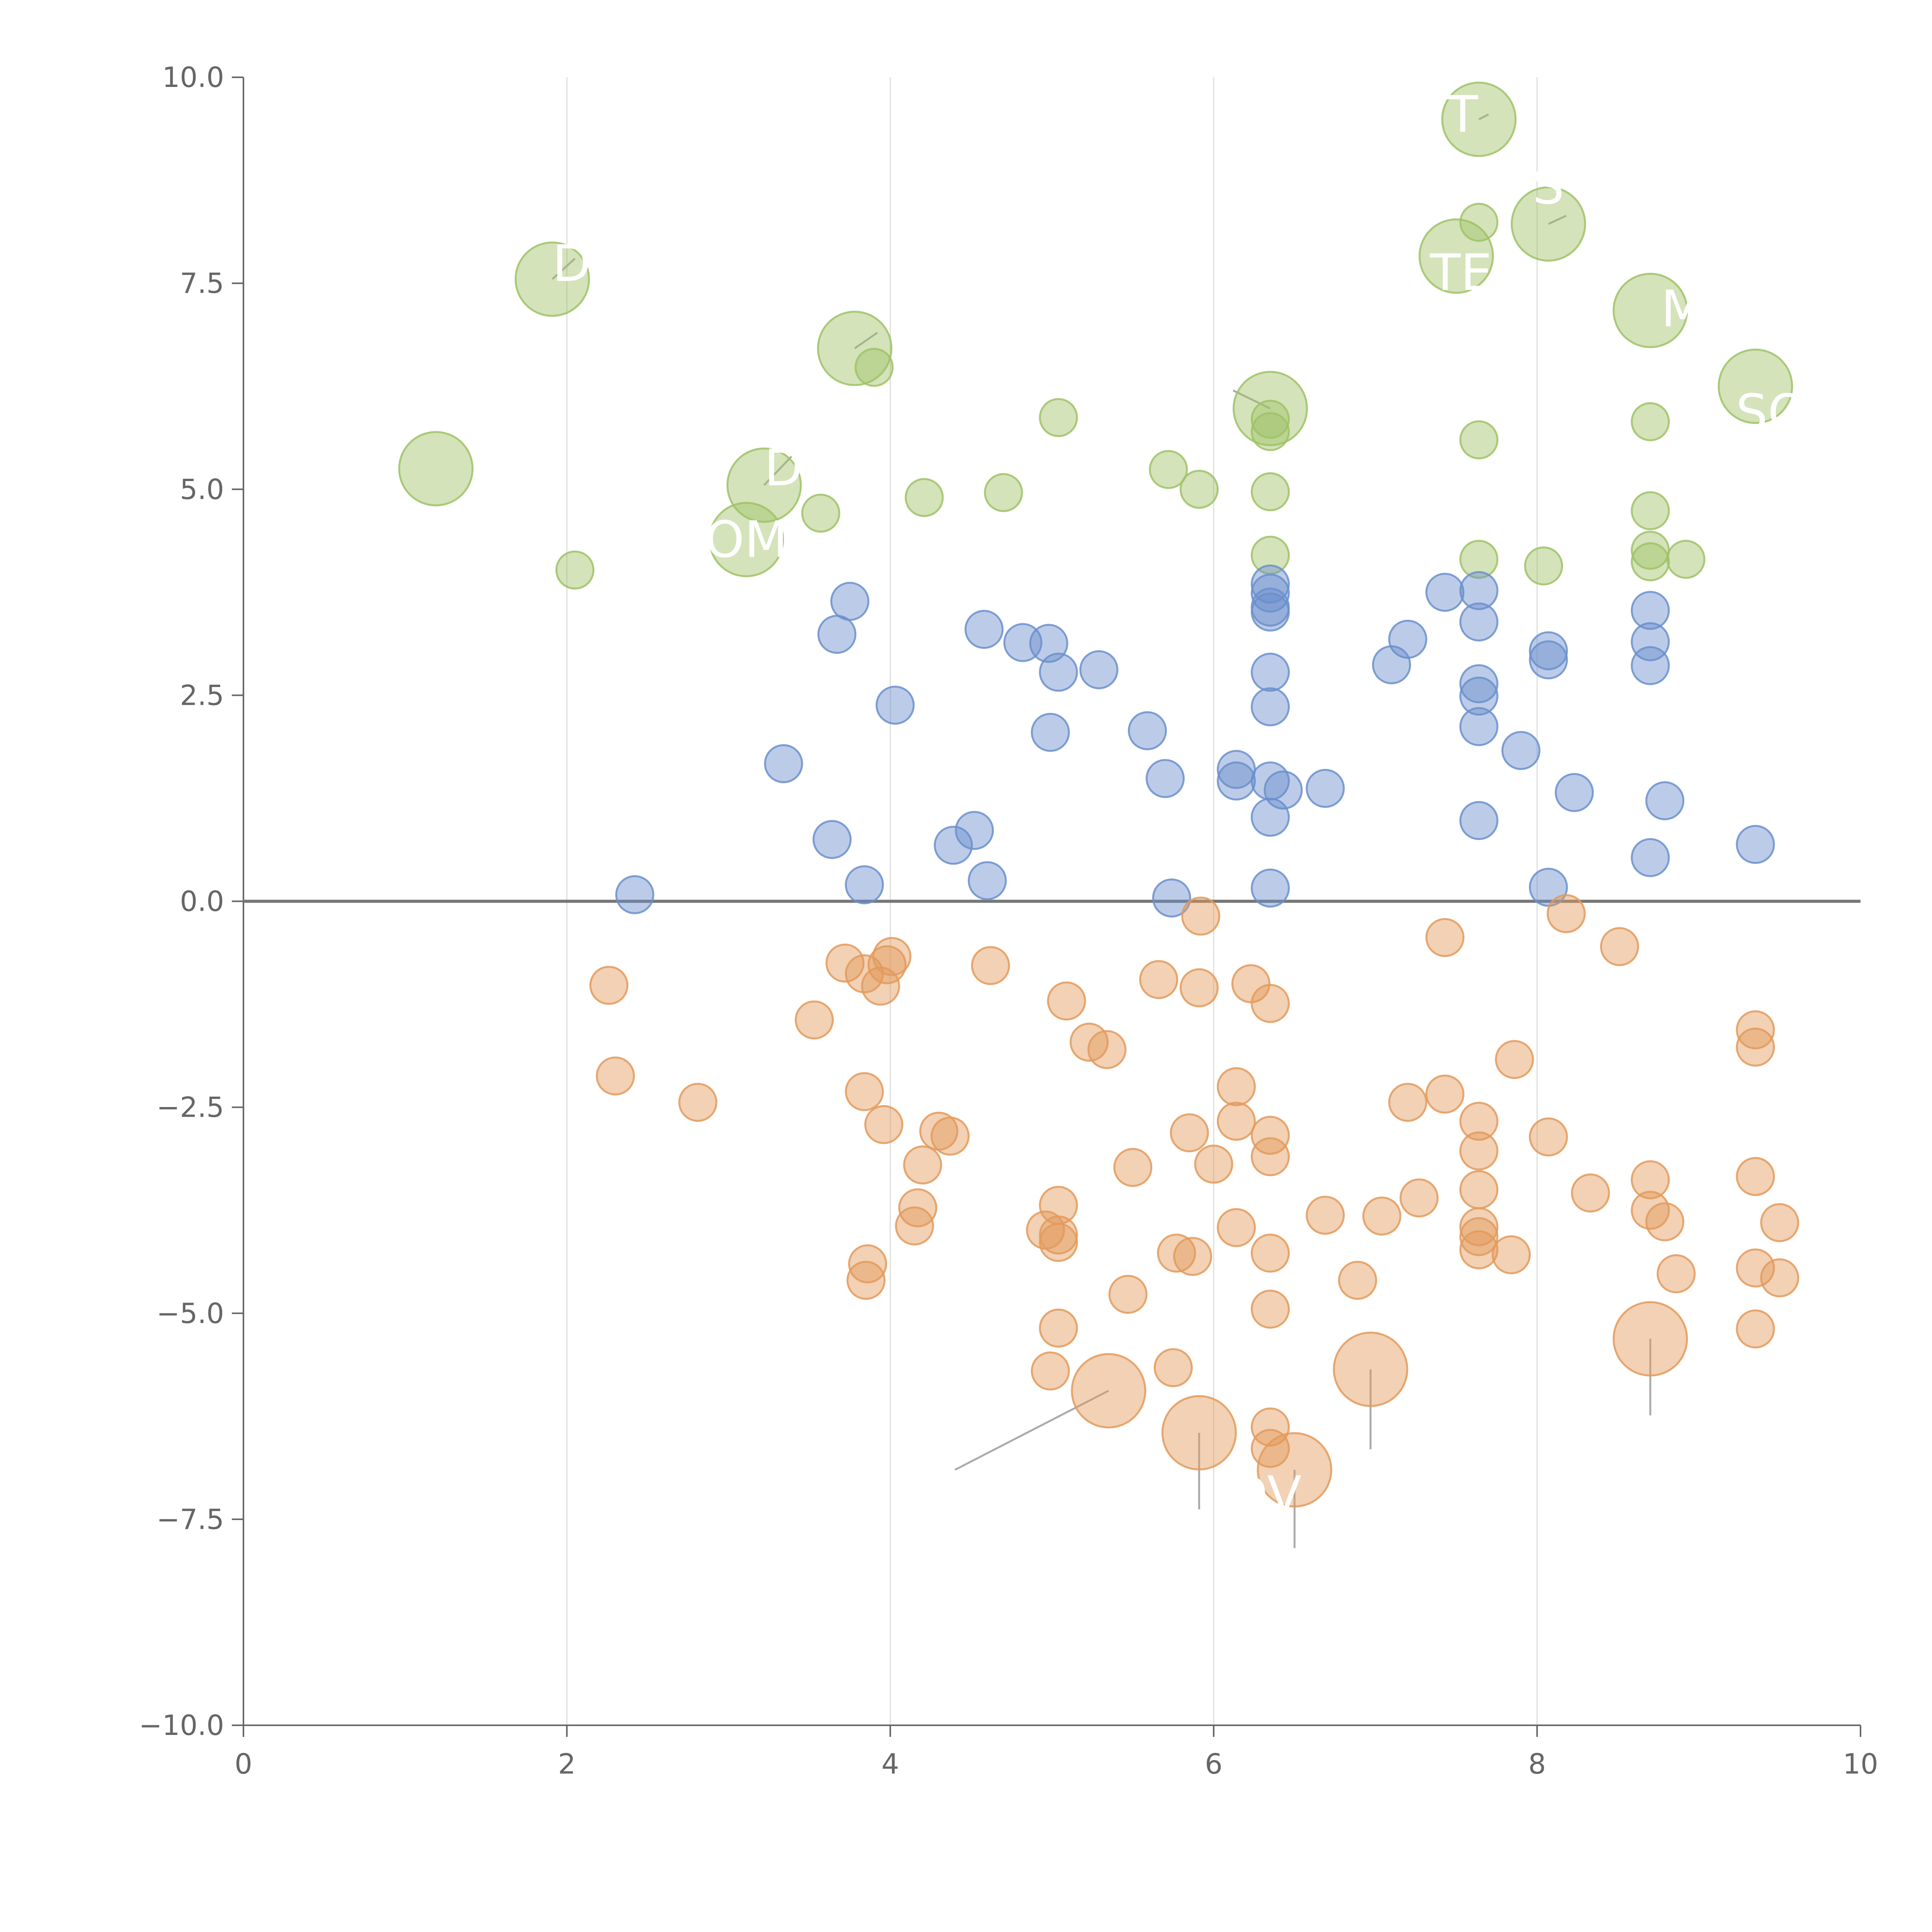 The height and width of the screenshot is (1932, 1932). I want to click on bubble-label: DV, so click(1266, 1495).